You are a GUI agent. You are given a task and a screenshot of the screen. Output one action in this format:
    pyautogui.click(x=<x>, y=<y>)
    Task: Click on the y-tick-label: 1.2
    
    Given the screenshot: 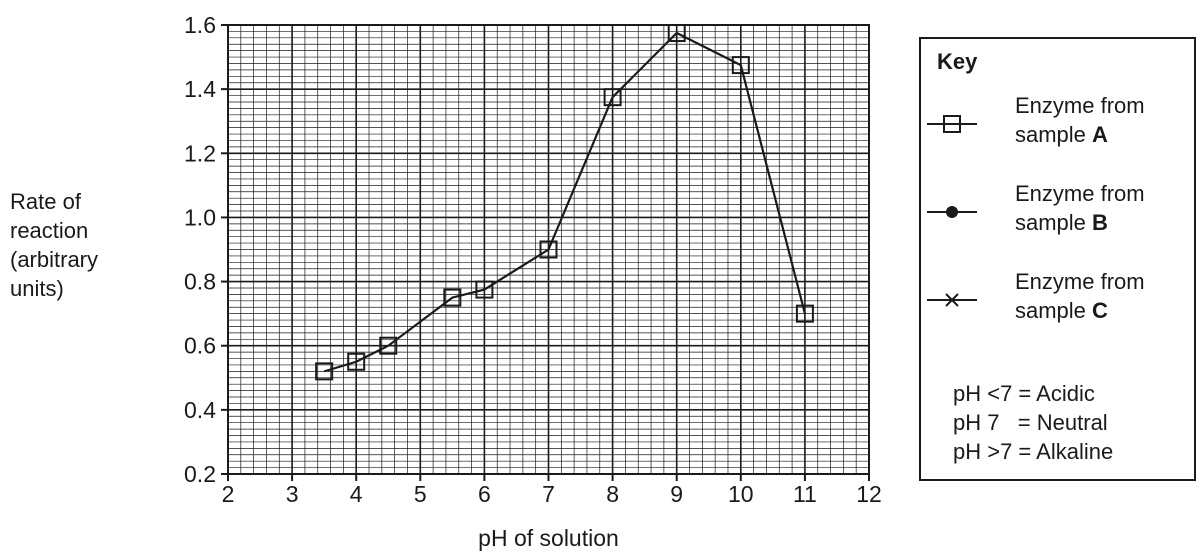 What is the action you would take?
    pyautogui.click(x=200, y=153)
    